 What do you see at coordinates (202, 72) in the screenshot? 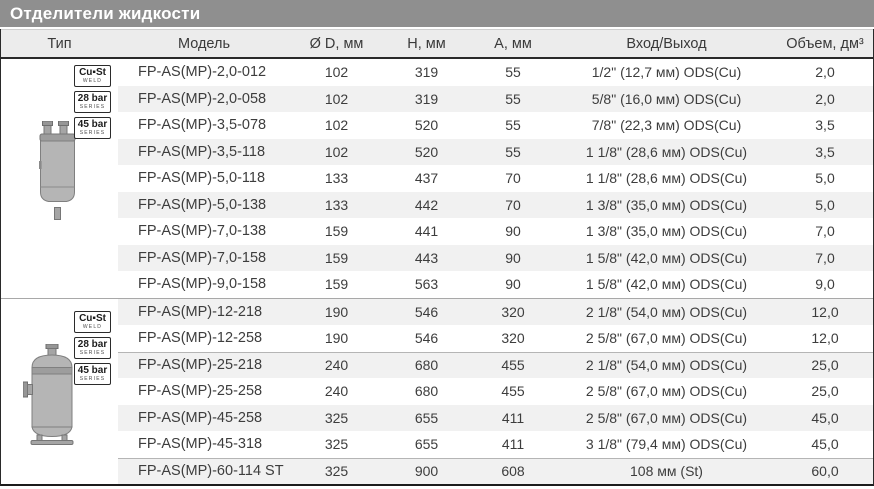
I see `cell-model: FP-AS(MP)-2,0-012` at bounding box center [202, 72].